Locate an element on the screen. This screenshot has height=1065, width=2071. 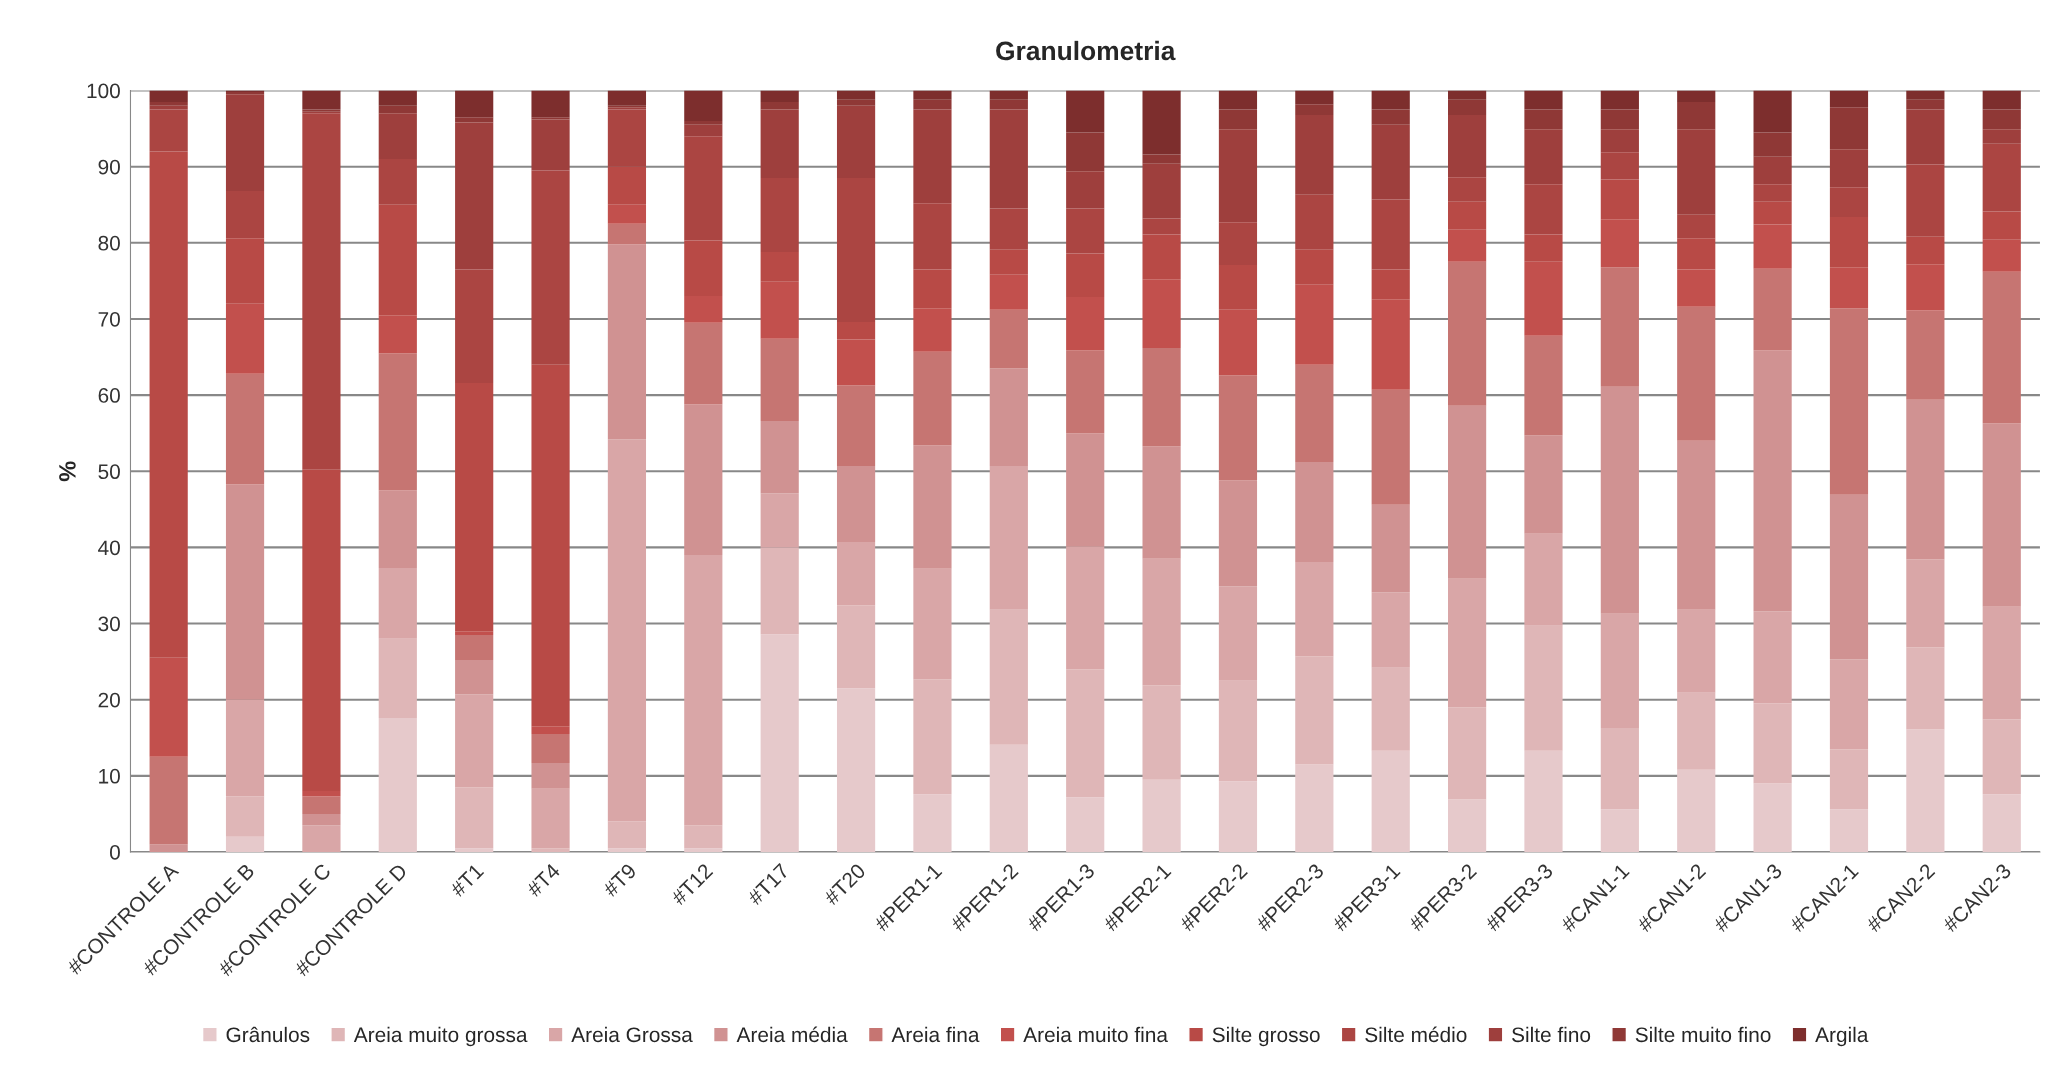
legend-label: Silte grosso is located at coordinates (1266, 1036).